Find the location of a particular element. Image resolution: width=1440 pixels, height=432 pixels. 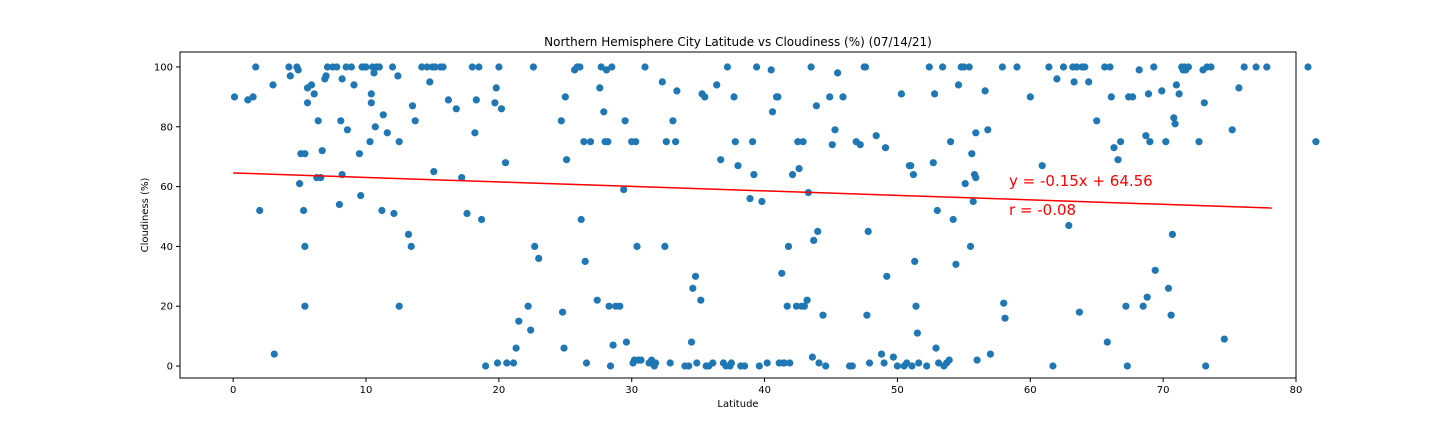

y-tick-label: 60 is located at coordinates (166, 187).